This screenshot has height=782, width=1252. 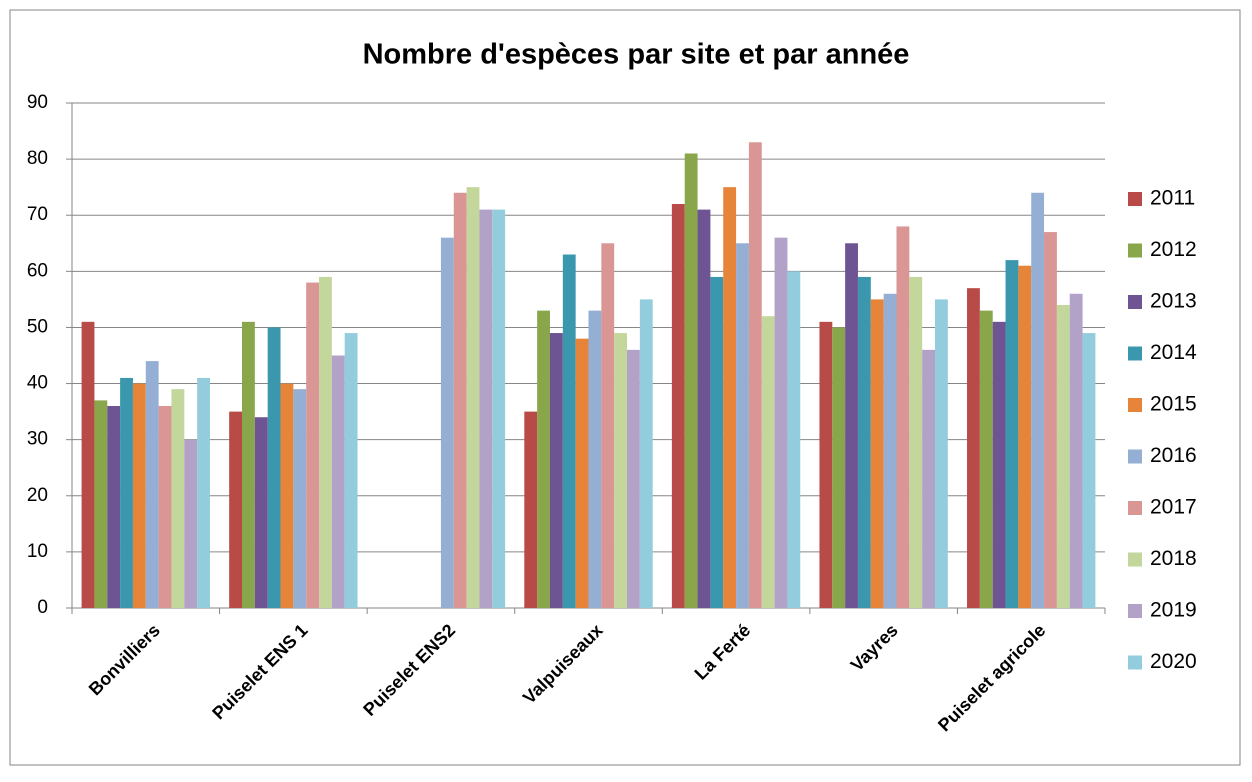 I want to click on legend-label: 2014, so click(x=1173, y=352).